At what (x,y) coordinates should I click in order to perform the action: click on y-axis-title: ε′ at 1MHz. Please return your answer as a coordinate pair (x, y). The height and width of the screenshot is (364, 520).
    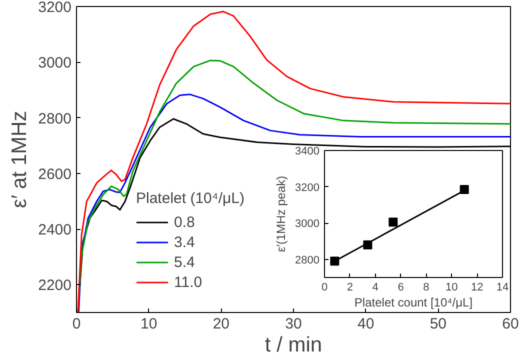
    Looking at the image, I should click on (20, 159).